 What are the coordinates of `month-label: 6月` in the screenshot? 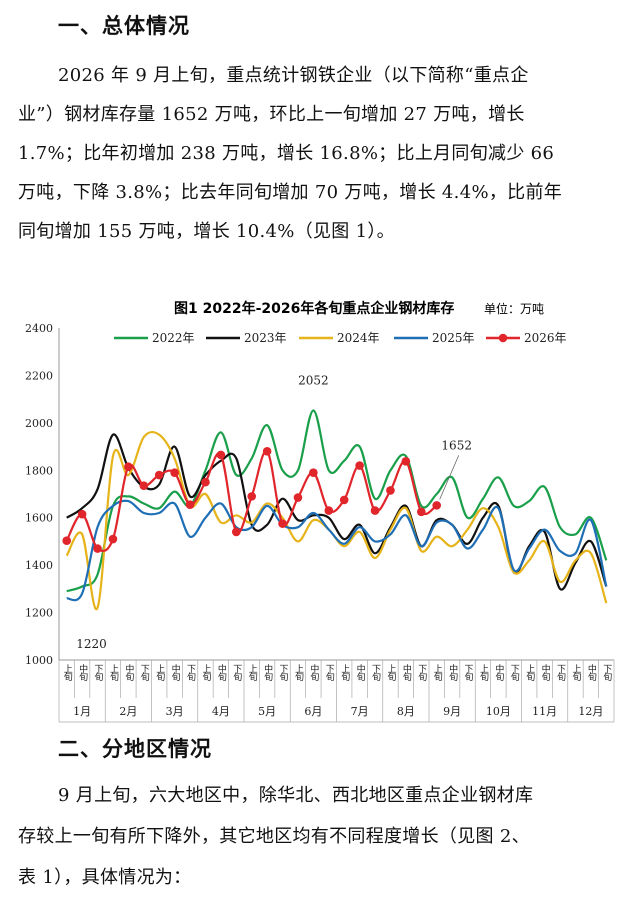 It's located at (313, 711).